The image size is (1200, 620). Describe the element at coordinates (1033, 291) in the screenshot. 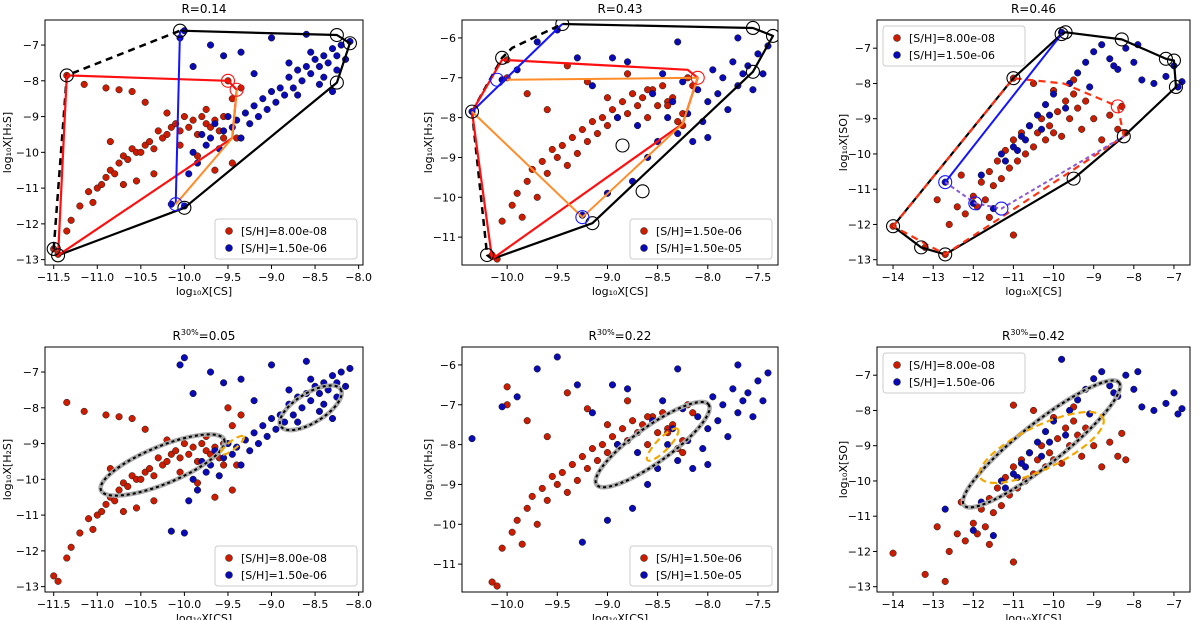

I see `x-axis-label: log₁₀X[CS]` at that location.